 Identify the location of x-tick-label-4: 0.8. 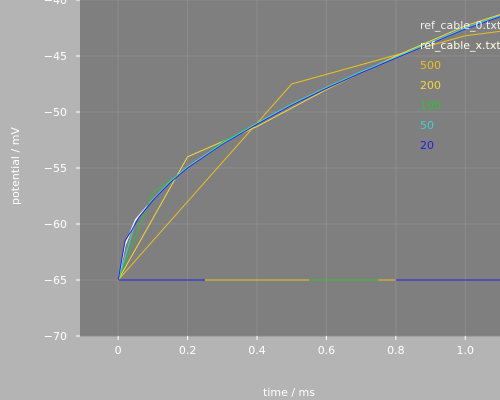
(396, 350).